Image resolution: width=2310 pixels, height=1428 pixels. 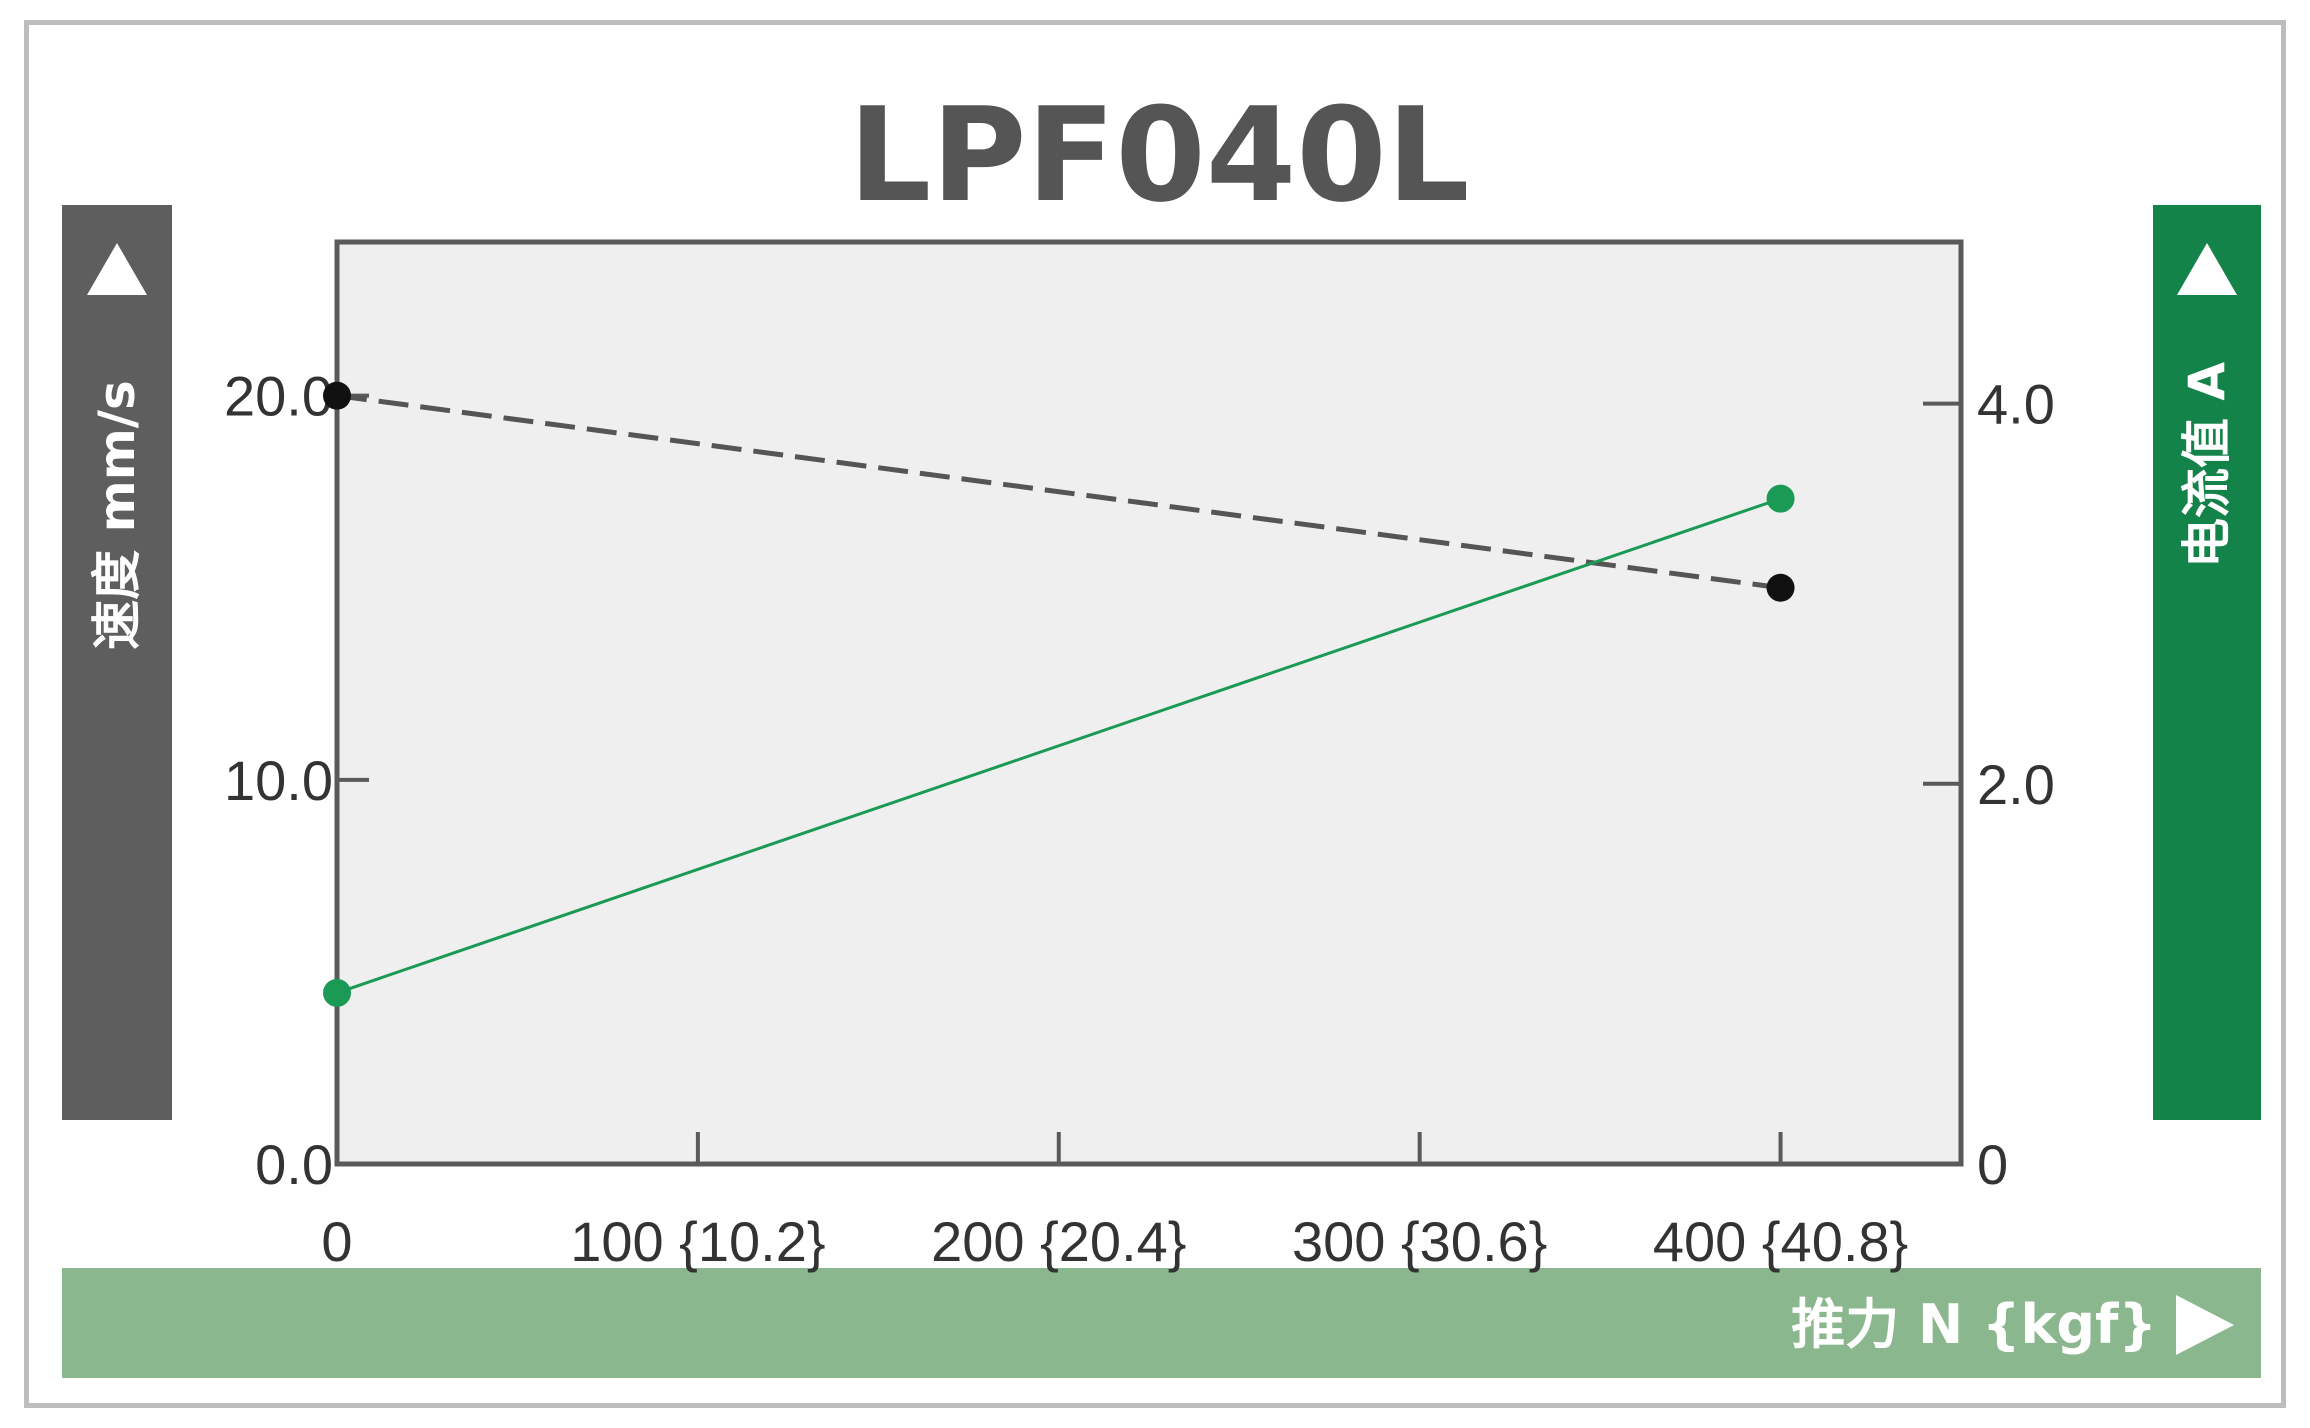 What do you see at coordinates (278, 780) in the screenshot?
I see `y-left-tick-label: 10.0` at bounding box center [278, 780].